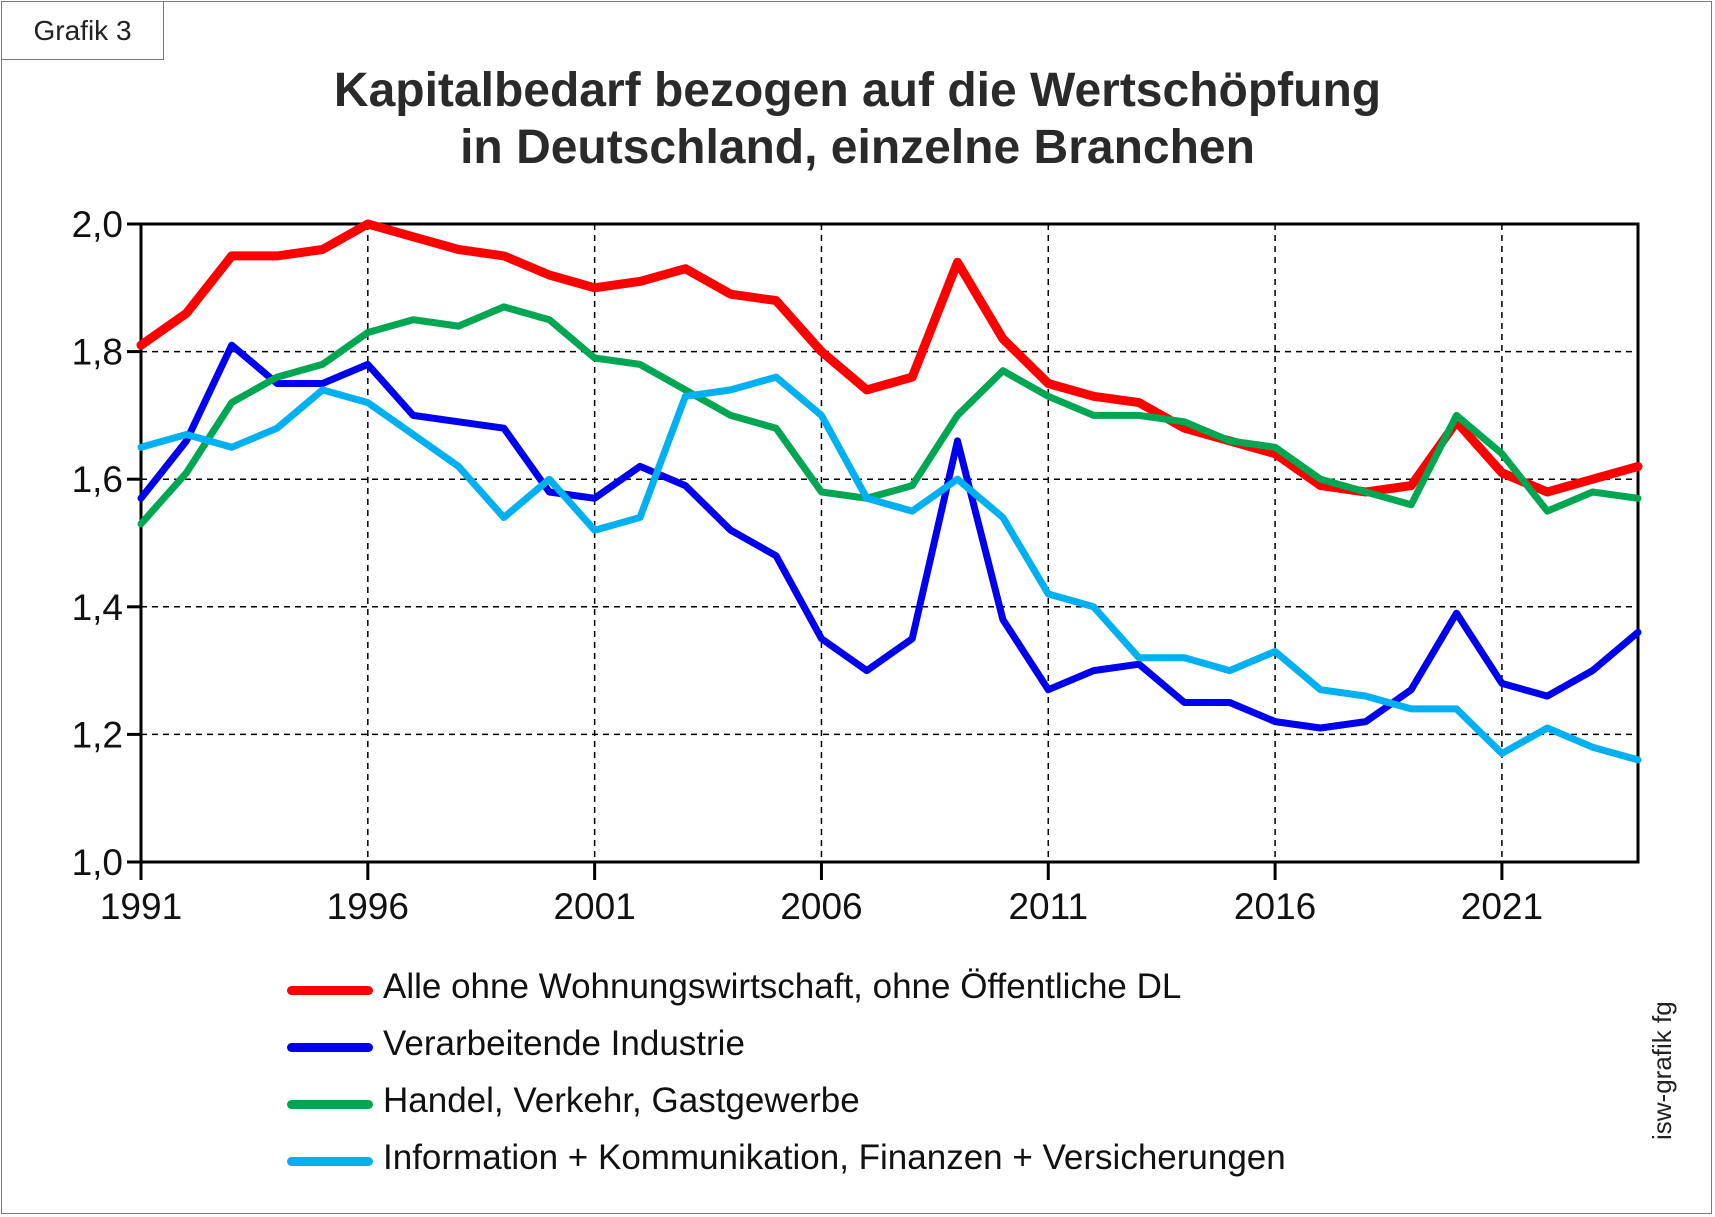  What do you see at coordinates (97, 479) in the screenshot?
I see `y-tick-label: 1,6` at bounding box center [97, 479].